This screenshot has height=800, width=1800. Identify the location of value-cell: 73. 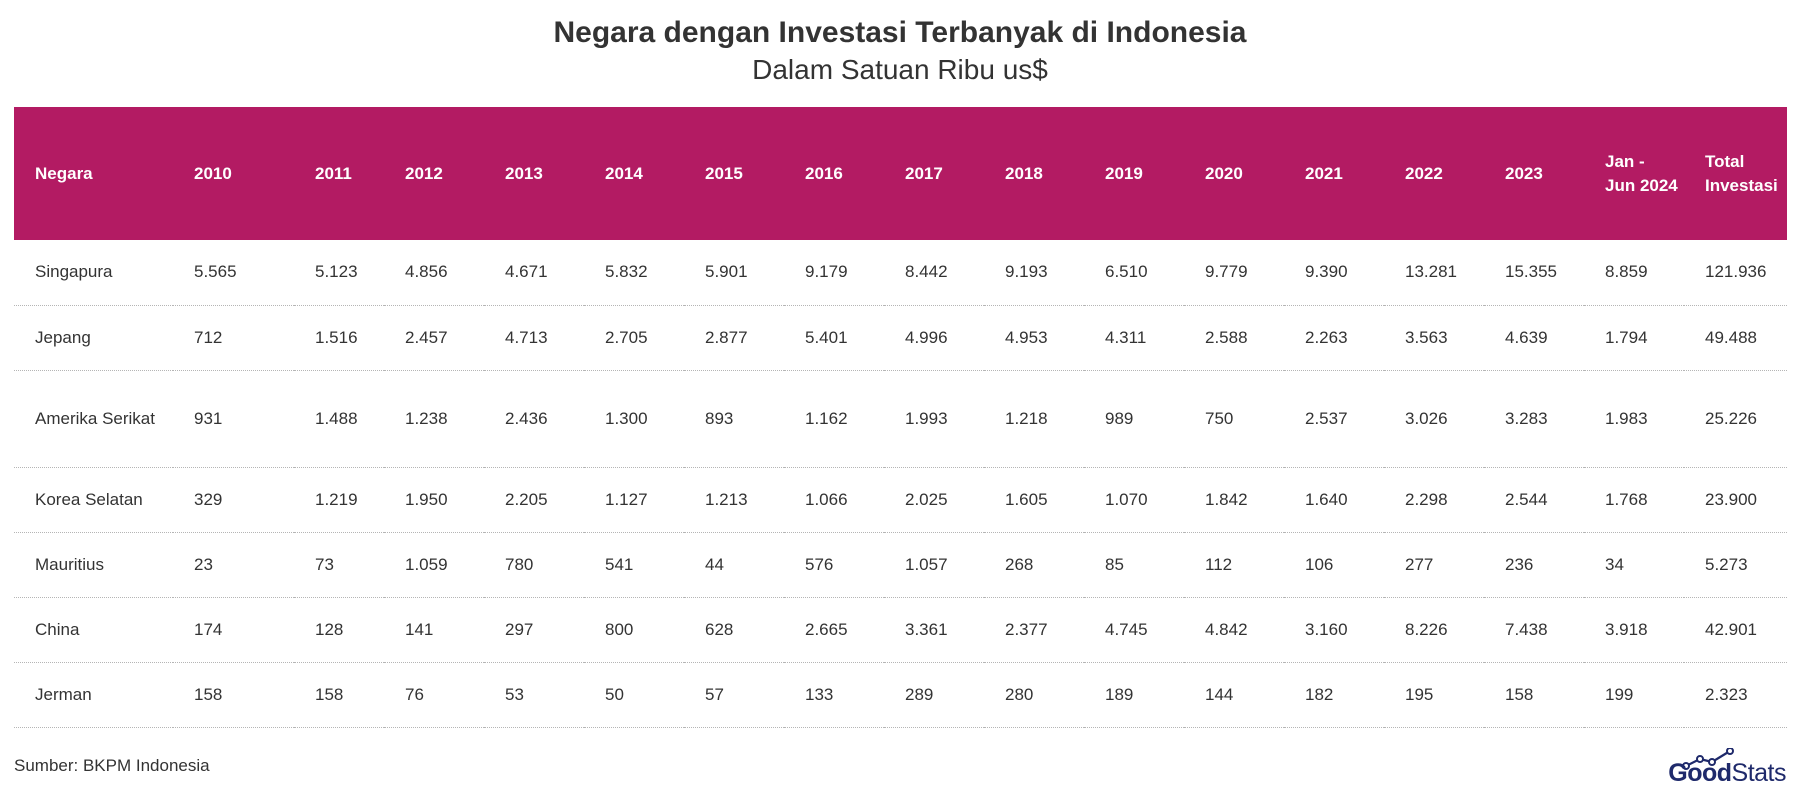
(339, 565).